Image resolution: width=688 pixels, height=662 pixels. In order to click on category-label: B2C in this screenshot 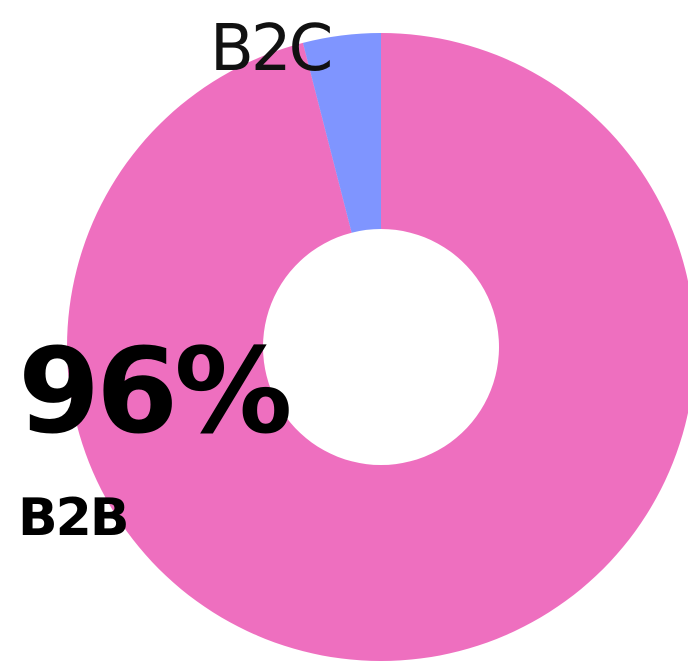, I will do `click(270, 49)`.